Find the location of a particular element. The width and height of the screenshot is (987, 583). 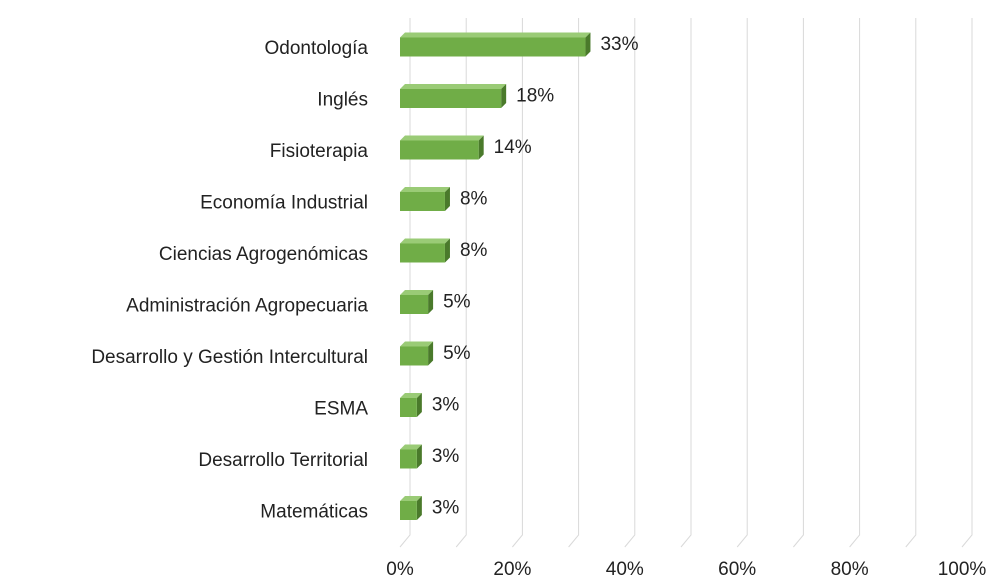

x-tick-label: 60% is located at coordinates (737, 569).